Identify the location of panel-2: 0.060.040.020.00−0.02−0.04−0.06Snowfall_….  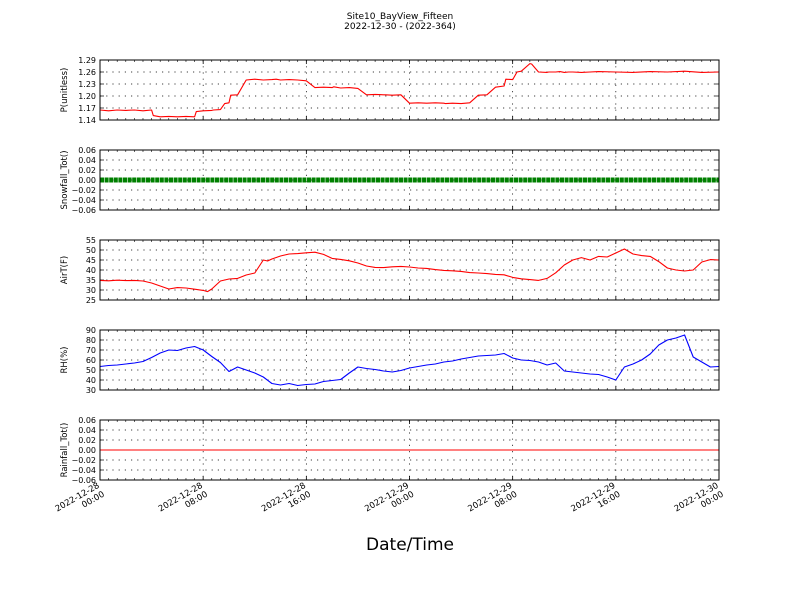
(390, 180).